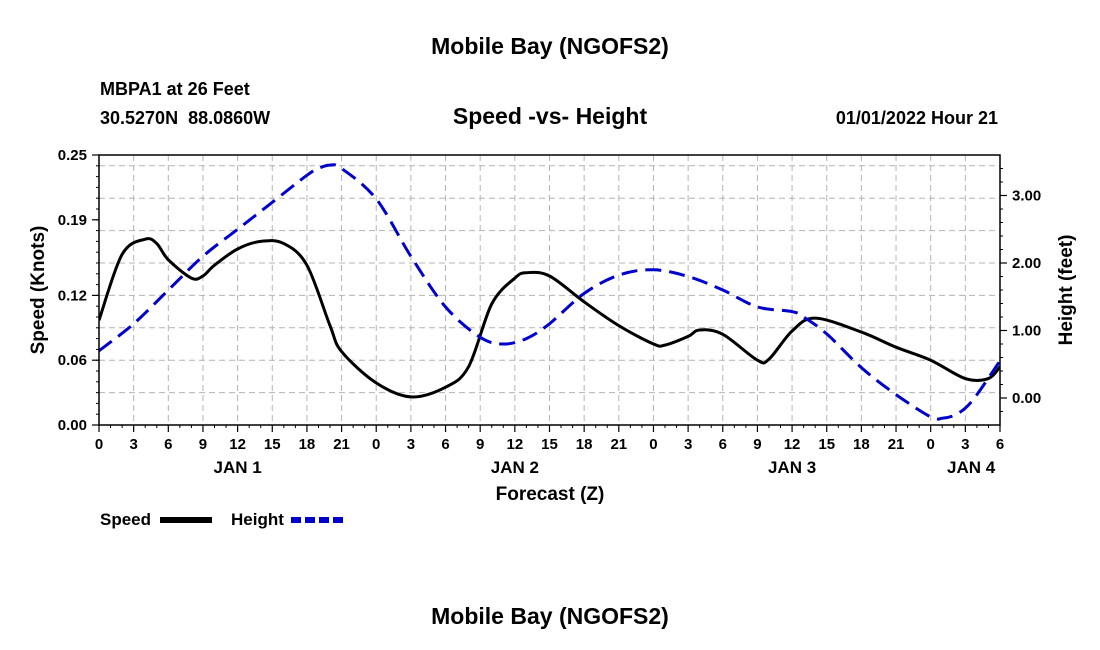 The height and width of the screenshot is (650, 1100). I want to click on chart-title: Mobile Bay (NGOFS2), so click(550, 46).